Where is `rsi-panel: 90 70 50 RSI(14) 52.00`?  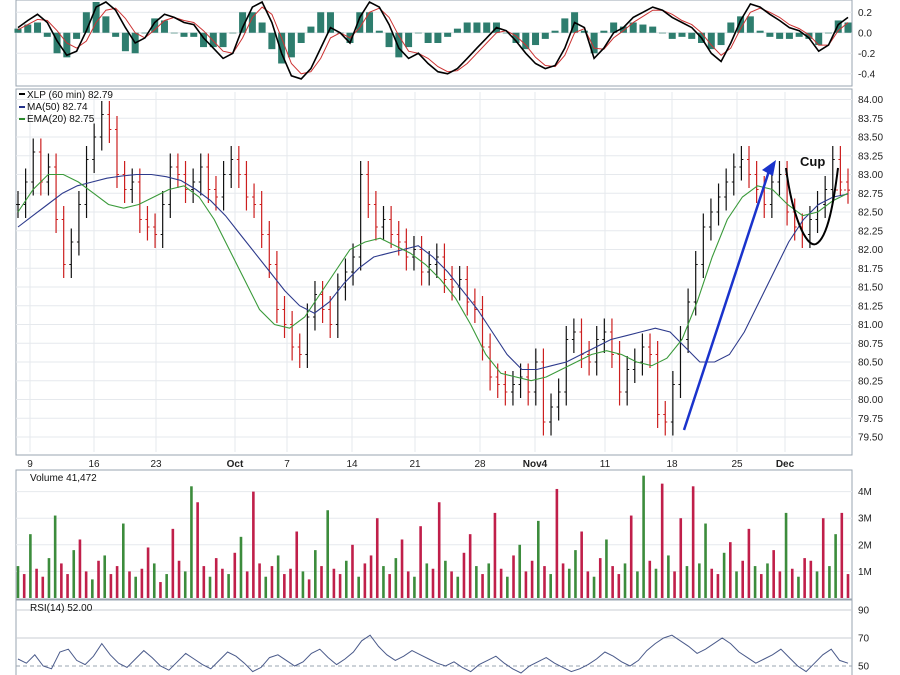
rsi-panel: 90 70 50 RSI(14) 52.00 is located at coordinates (442, 637).